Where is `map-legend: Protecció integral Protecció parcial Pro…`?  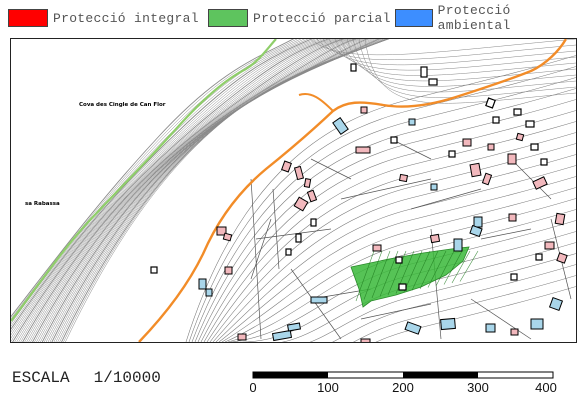
map-legend: Protecció integral Protecció parcial Pro… is located at coordinates (291, 17).